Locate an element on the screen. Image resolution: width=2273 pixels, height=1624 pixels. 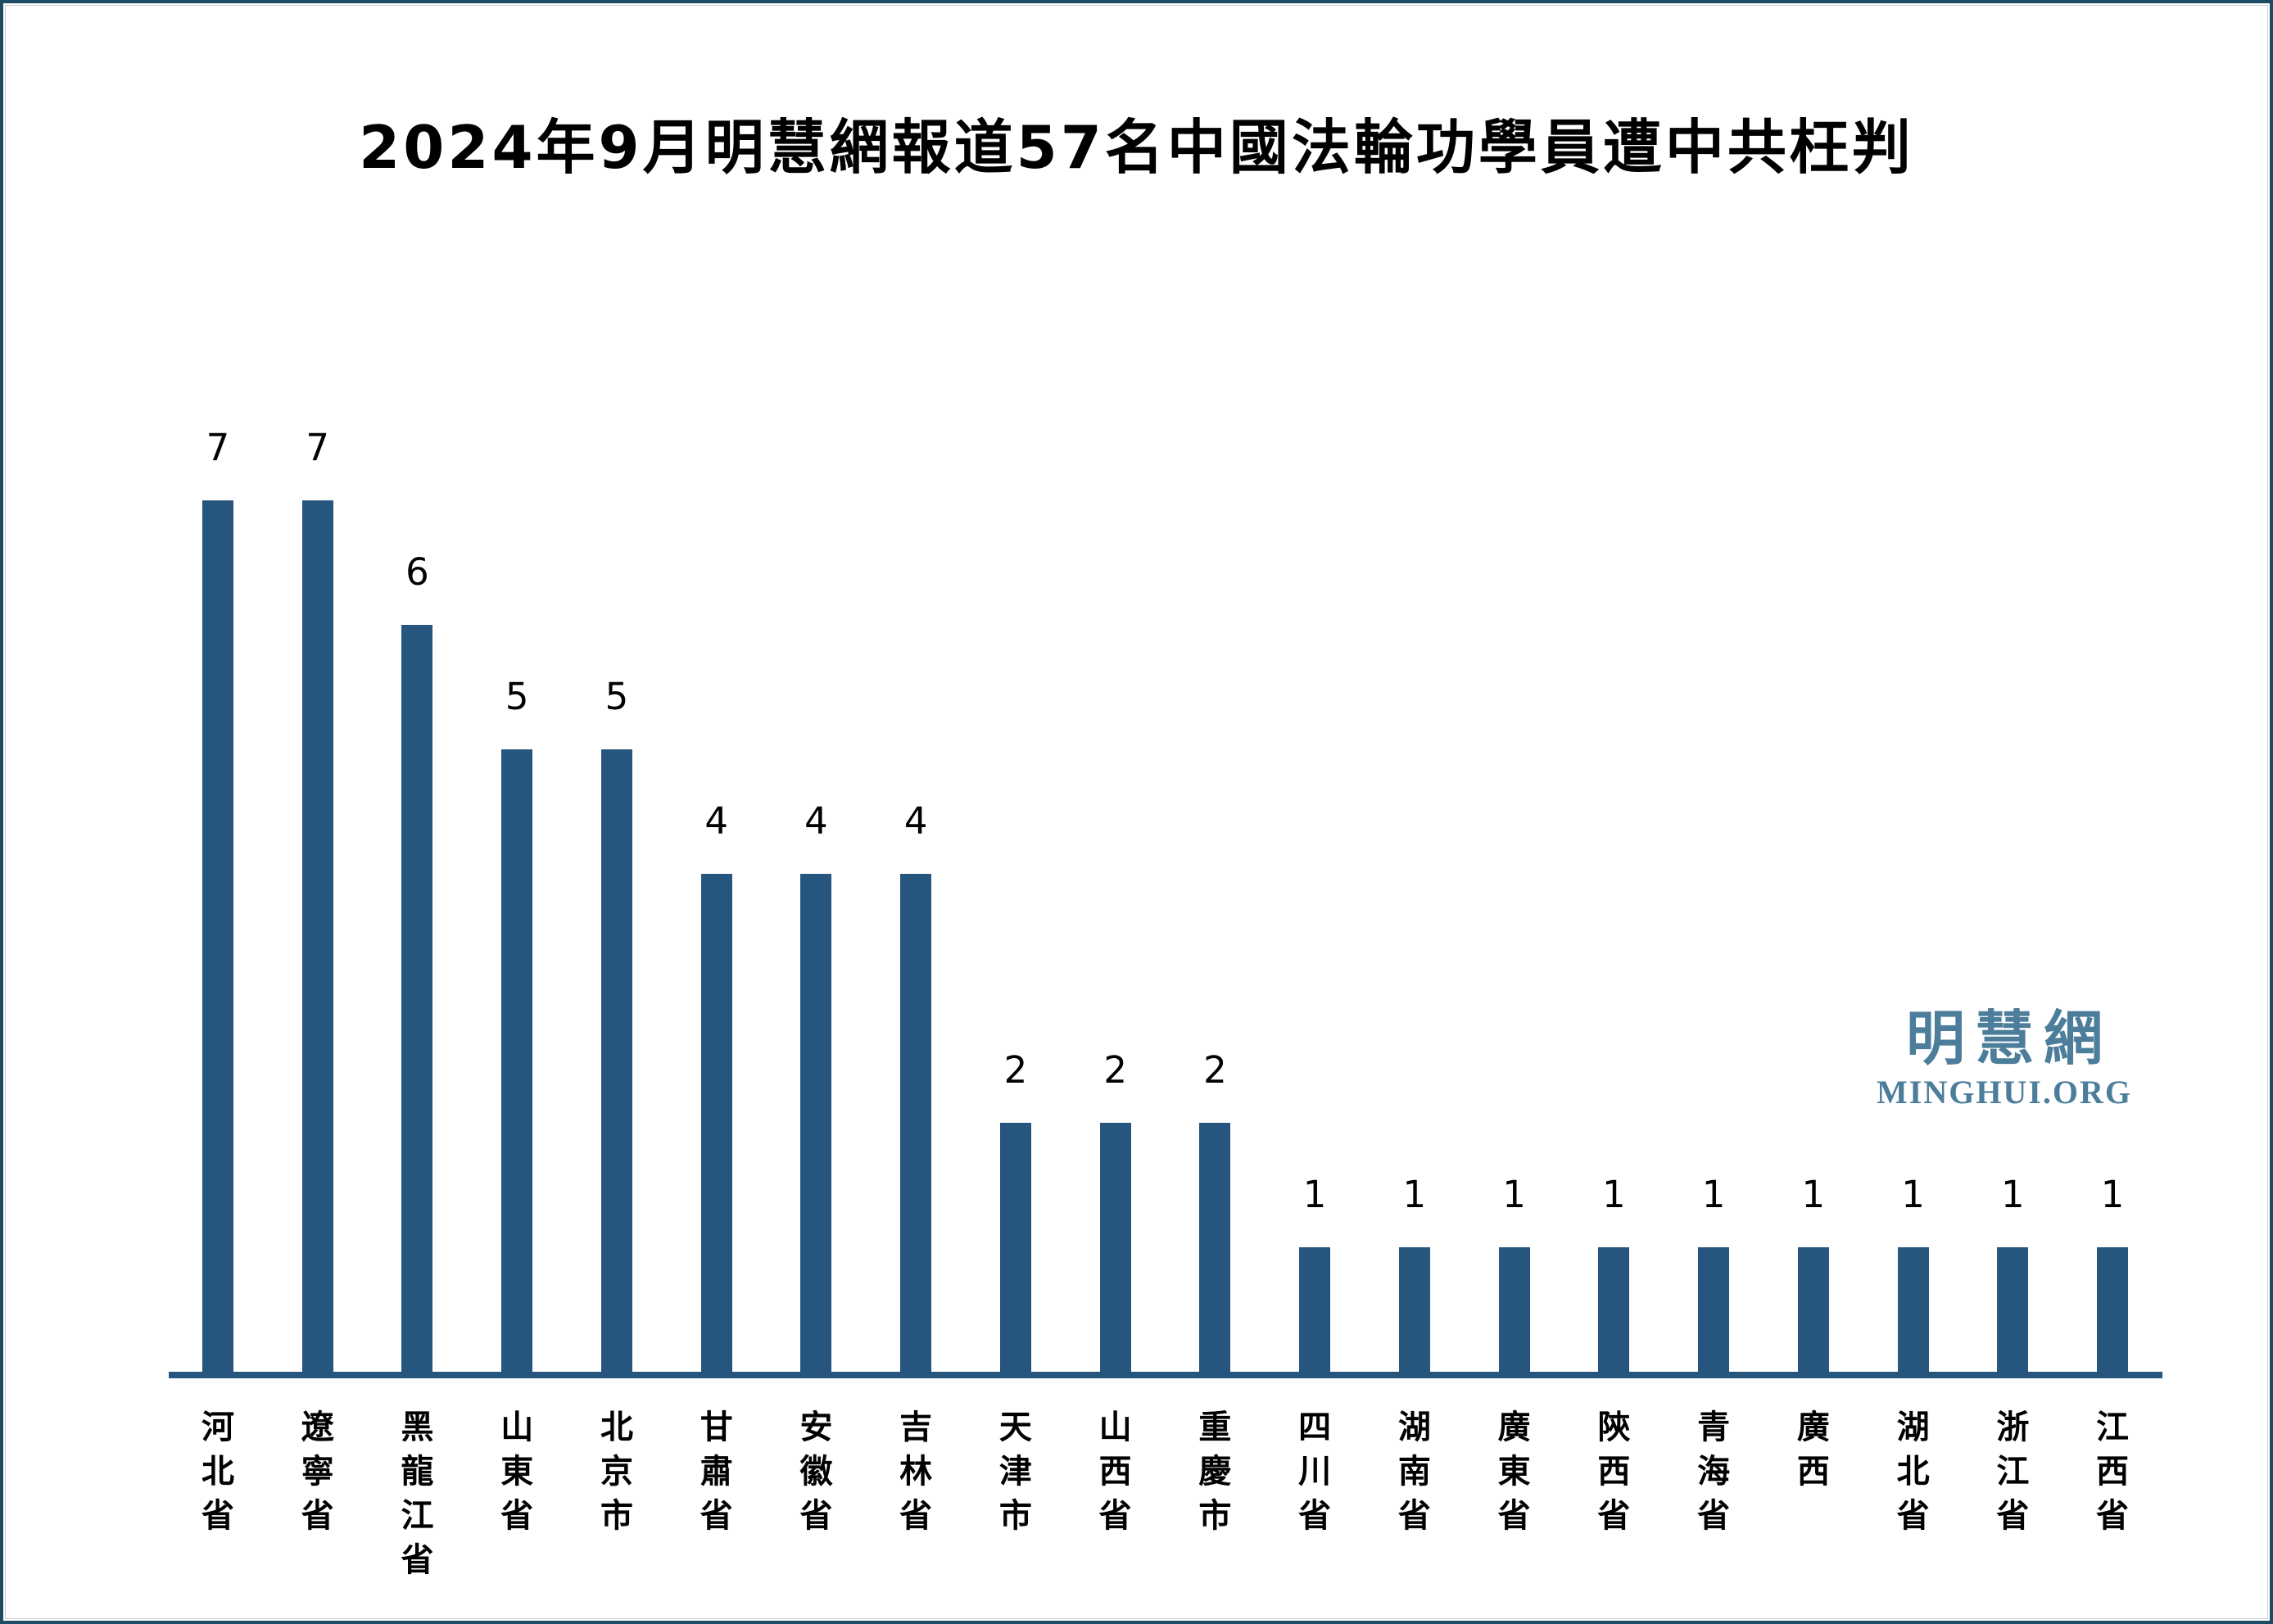
x-axis-label: 浙江省 is located at coordinates (2012, 1472).